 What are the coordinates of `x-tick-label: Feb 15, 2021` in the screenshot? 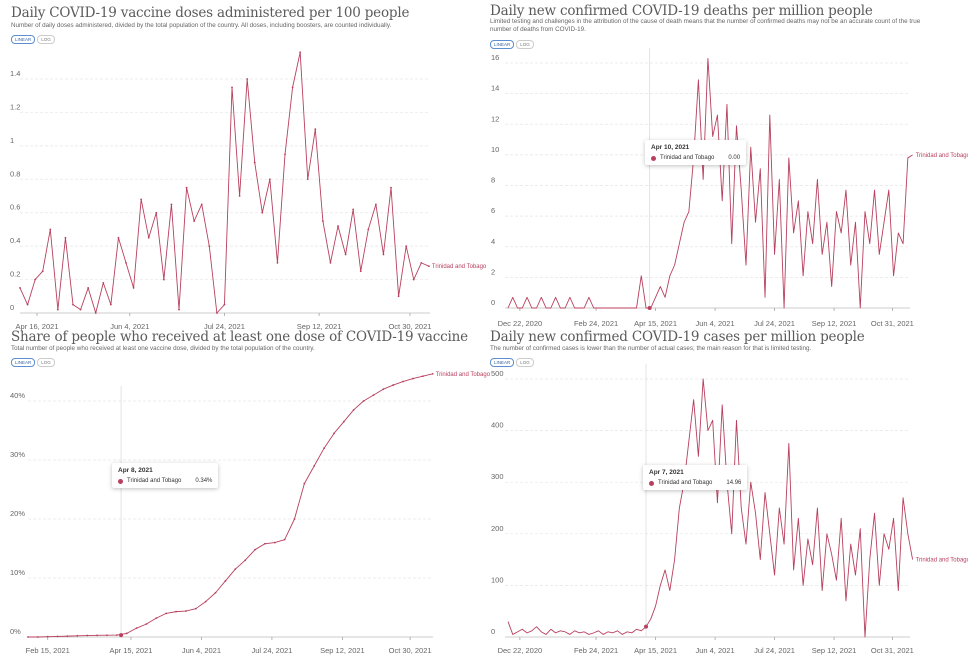 It's located at (48, 650).